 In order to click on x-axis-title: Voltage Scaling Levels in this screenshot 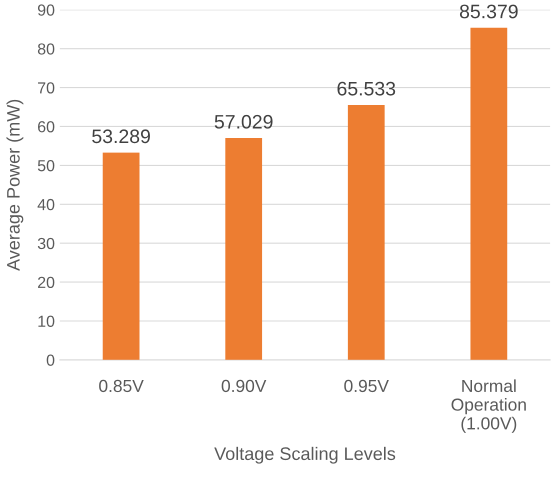, I will do `click(305, 455)`.